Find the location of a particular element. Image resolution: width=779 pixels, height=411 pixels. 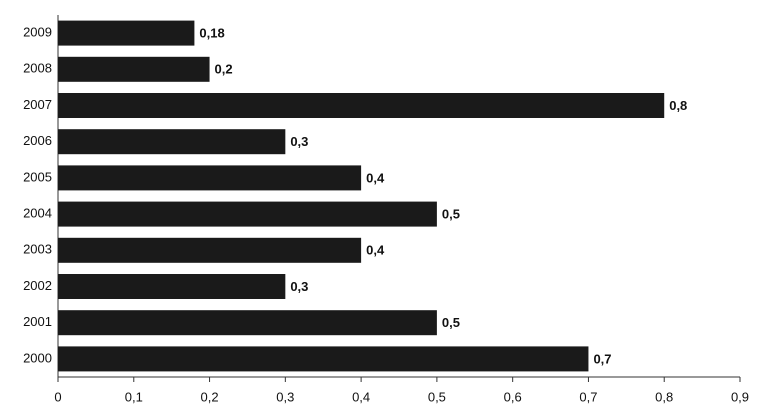

x-tick-label: 0 is located at coordinates (57, 396).